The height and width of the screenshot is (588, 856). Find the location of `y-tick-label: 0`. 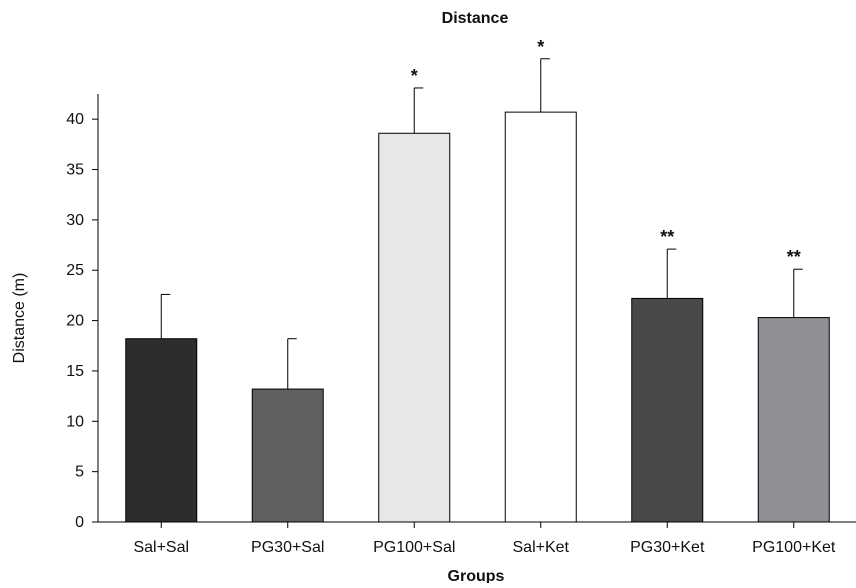

y-tick-label: 0 is located at coordinates (79, 522).